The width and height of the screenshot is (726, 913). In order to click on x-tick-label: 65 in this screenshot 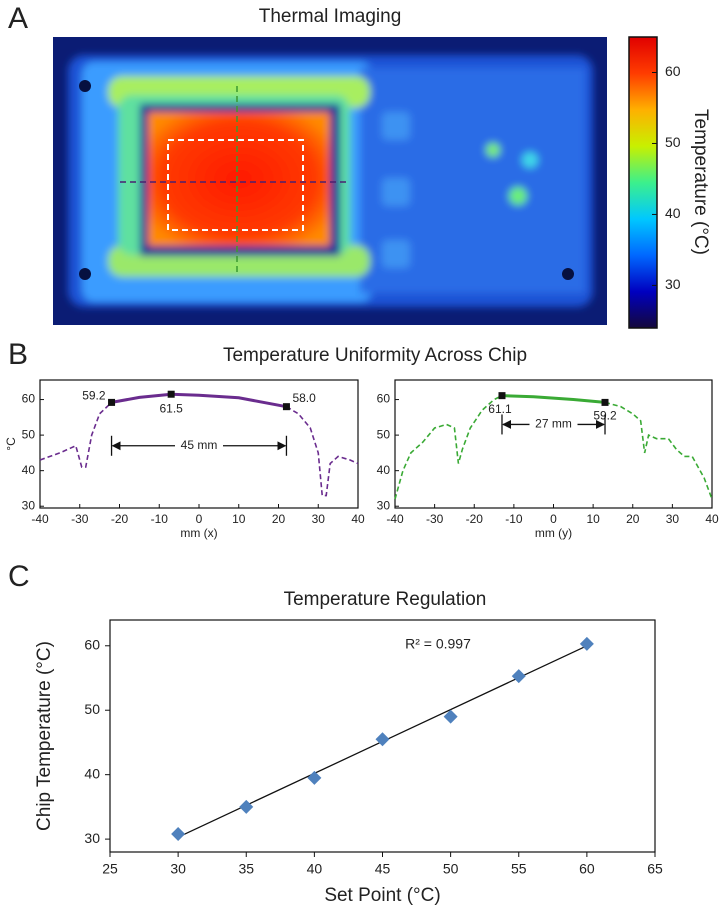, I will do `click(655, 869)`.